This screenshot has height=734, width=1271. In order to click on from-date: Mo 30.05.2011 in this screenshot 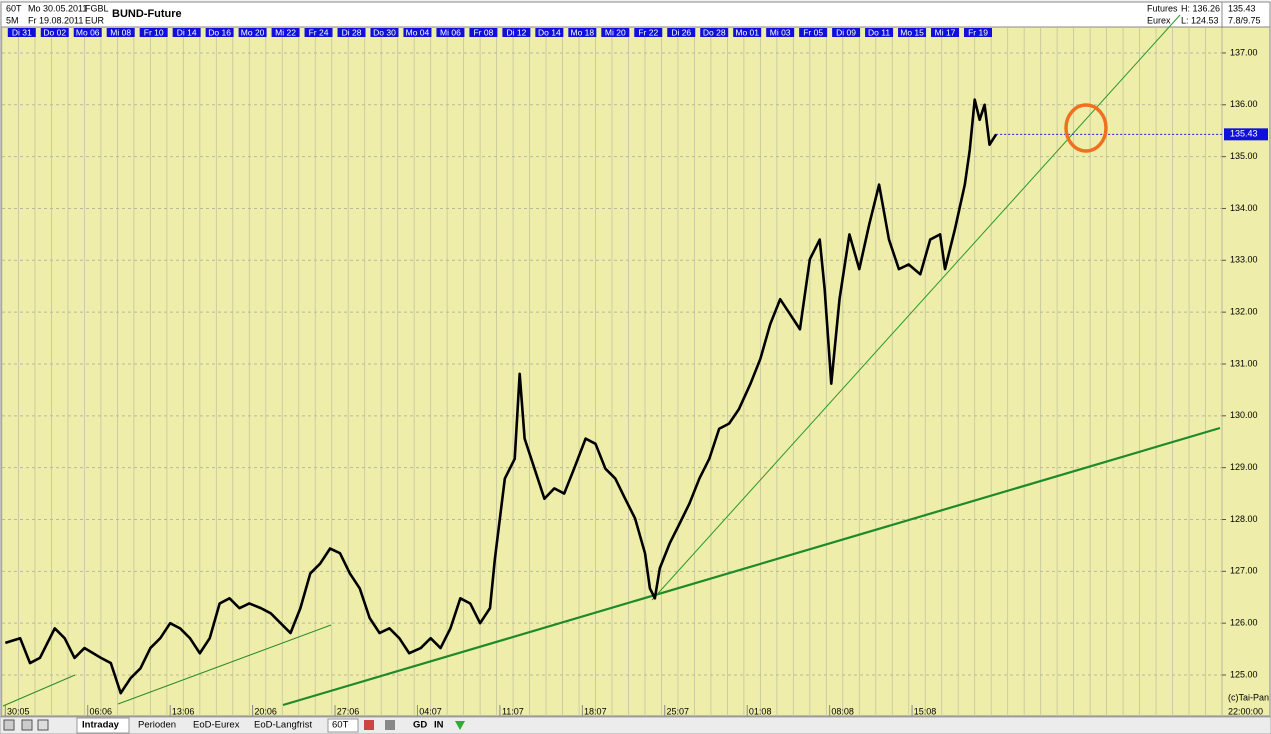, I will do `click(57, 8)`.